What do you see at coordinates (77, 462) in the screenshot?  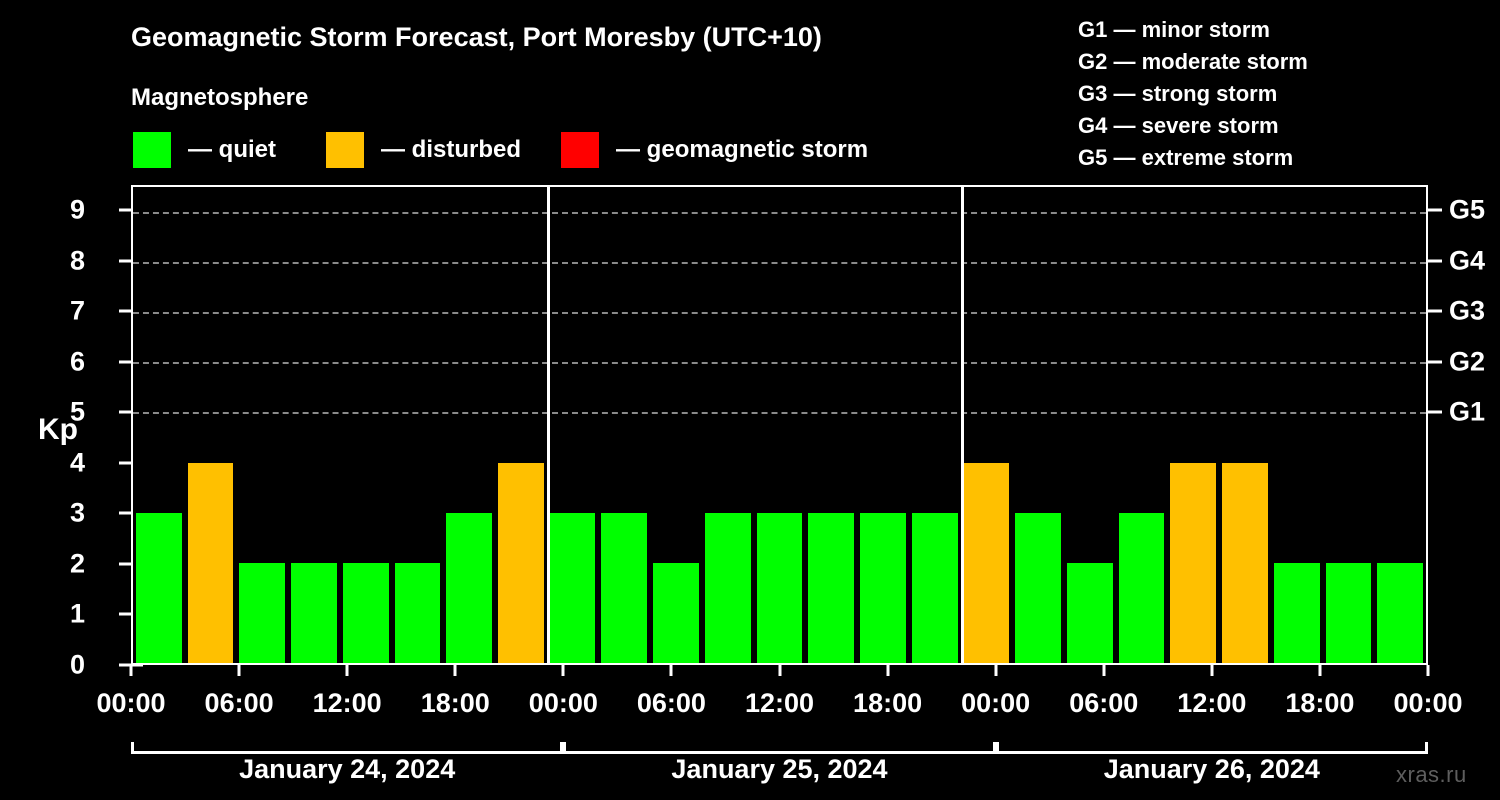 I see `y-tick-label: 4` at bounding box center [77, 462].